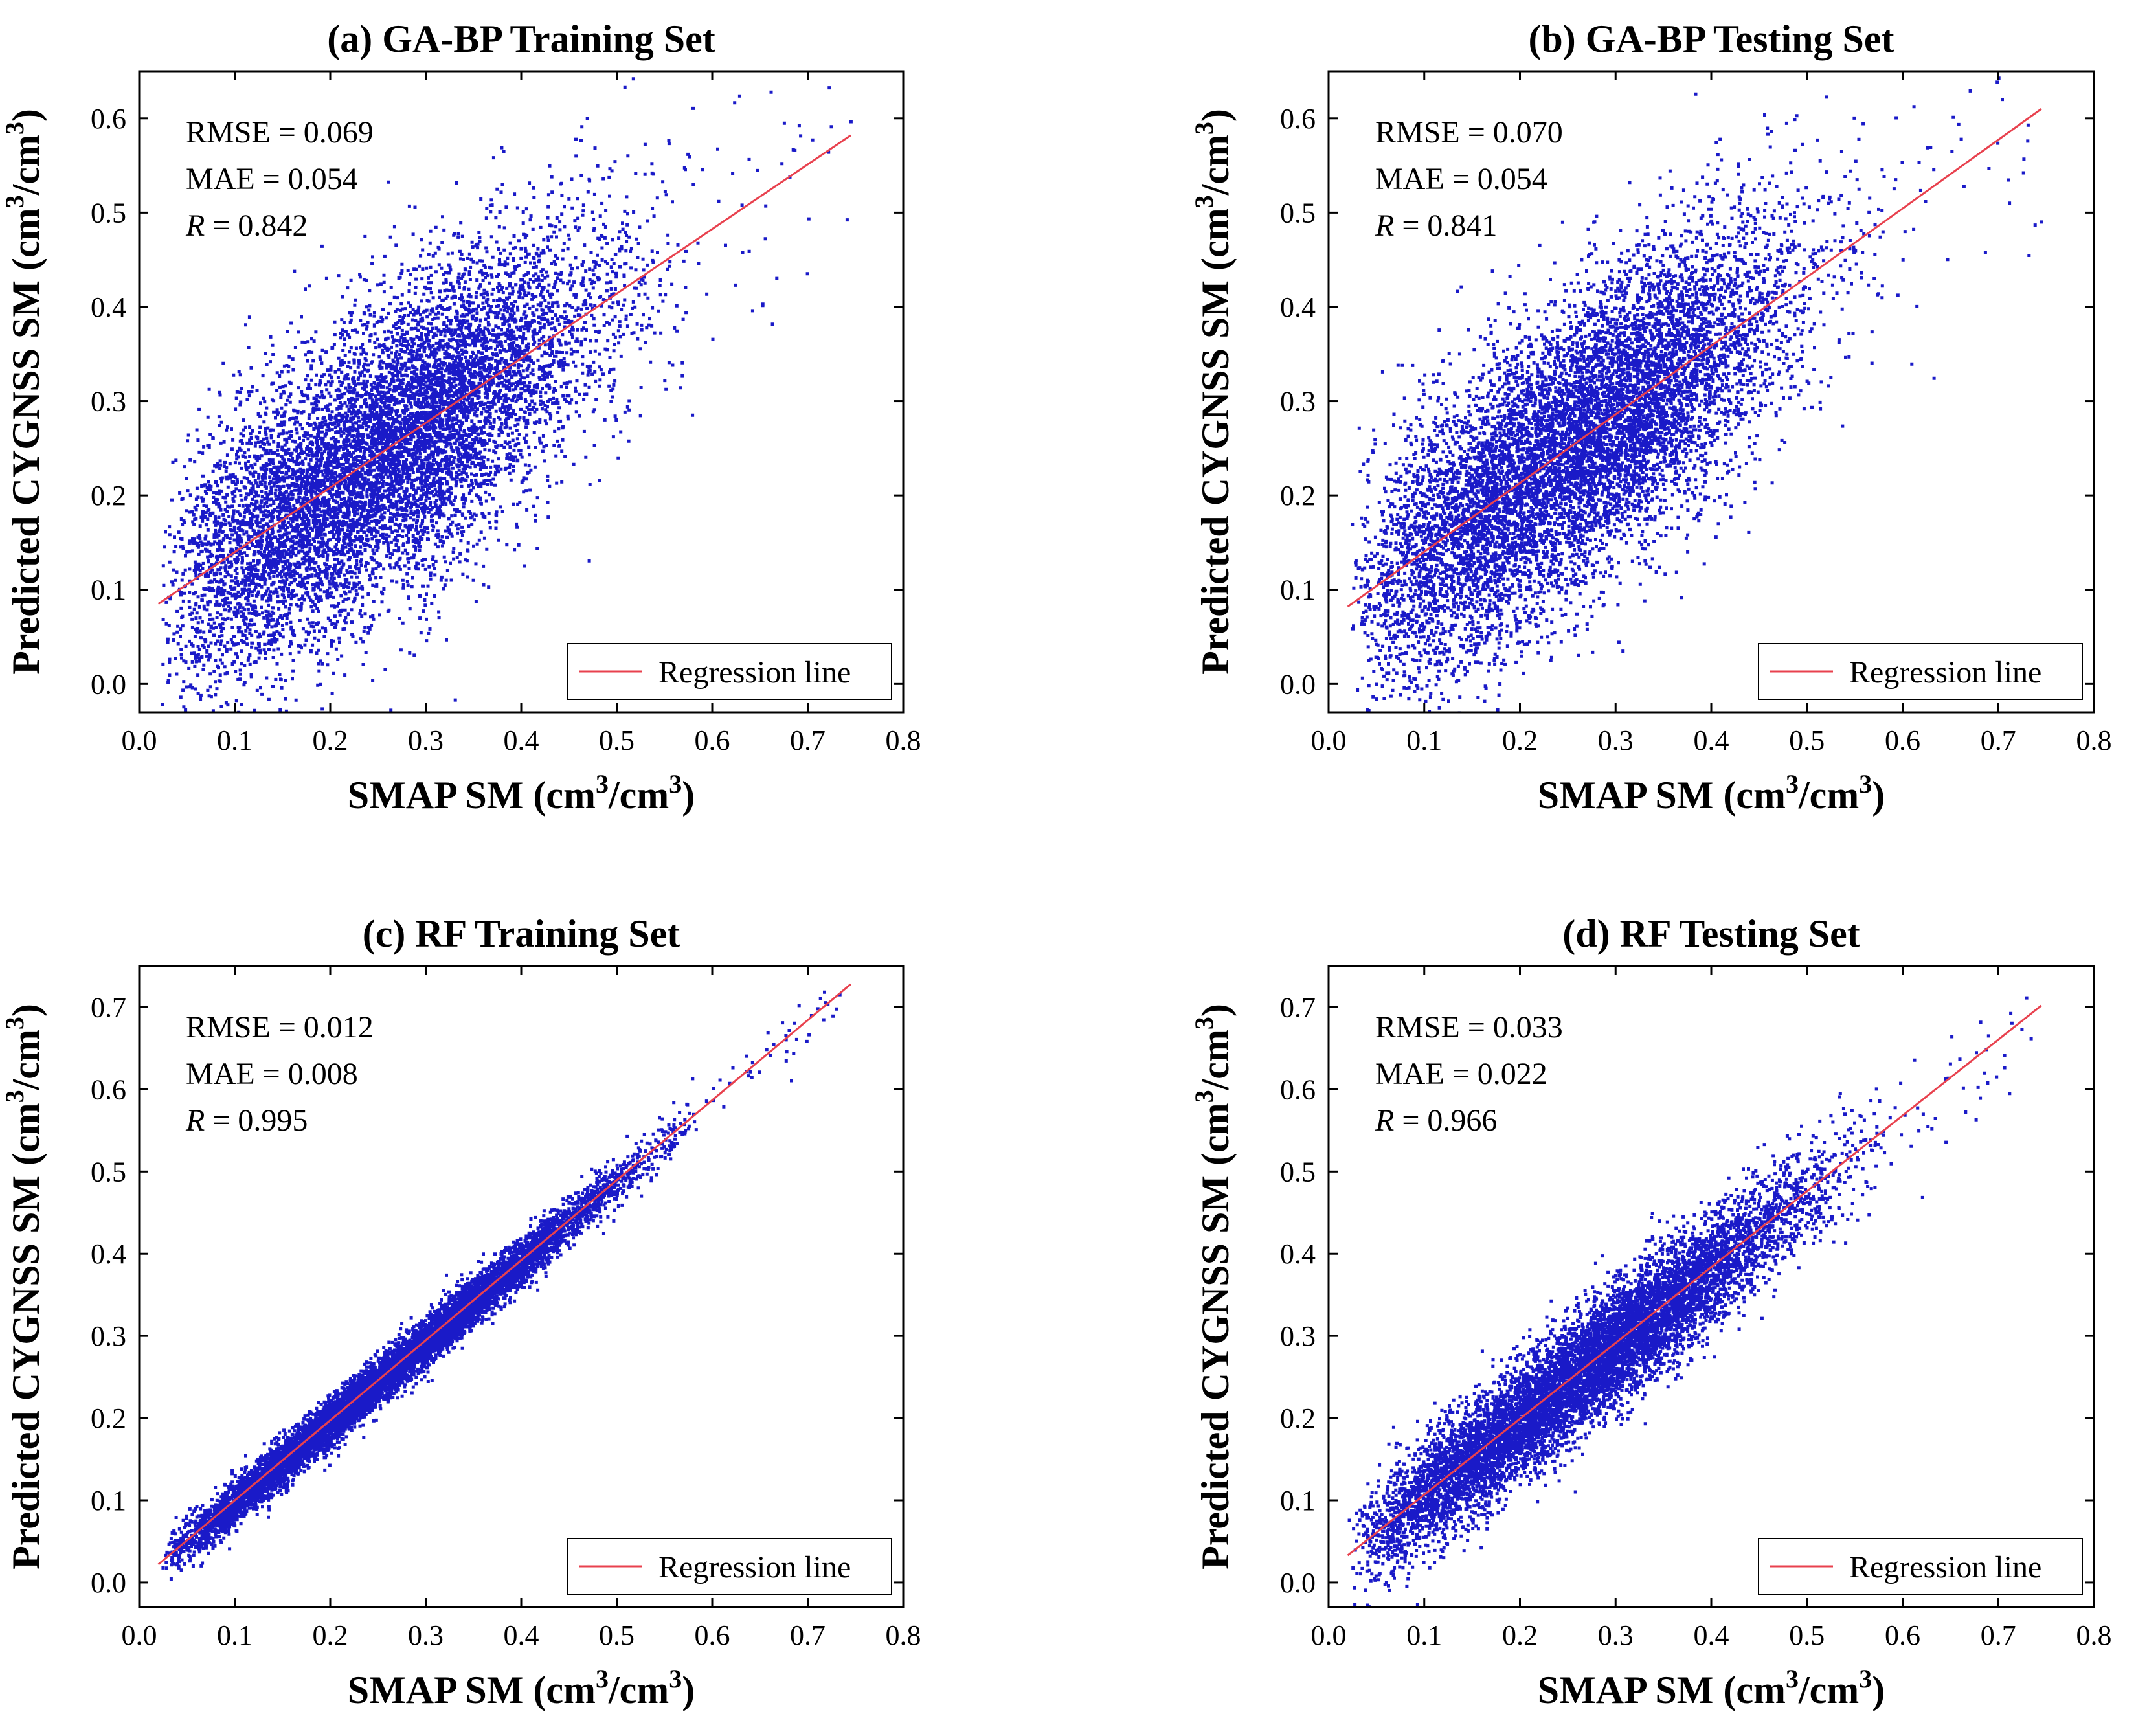  I want to click on panel-title: (b) GA-BP Testing Set, so click(1711, 38).